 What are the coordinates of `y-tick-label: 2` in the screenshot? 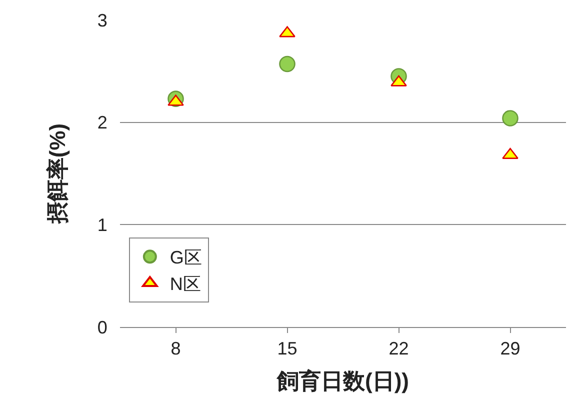 It's located at (102, 122).